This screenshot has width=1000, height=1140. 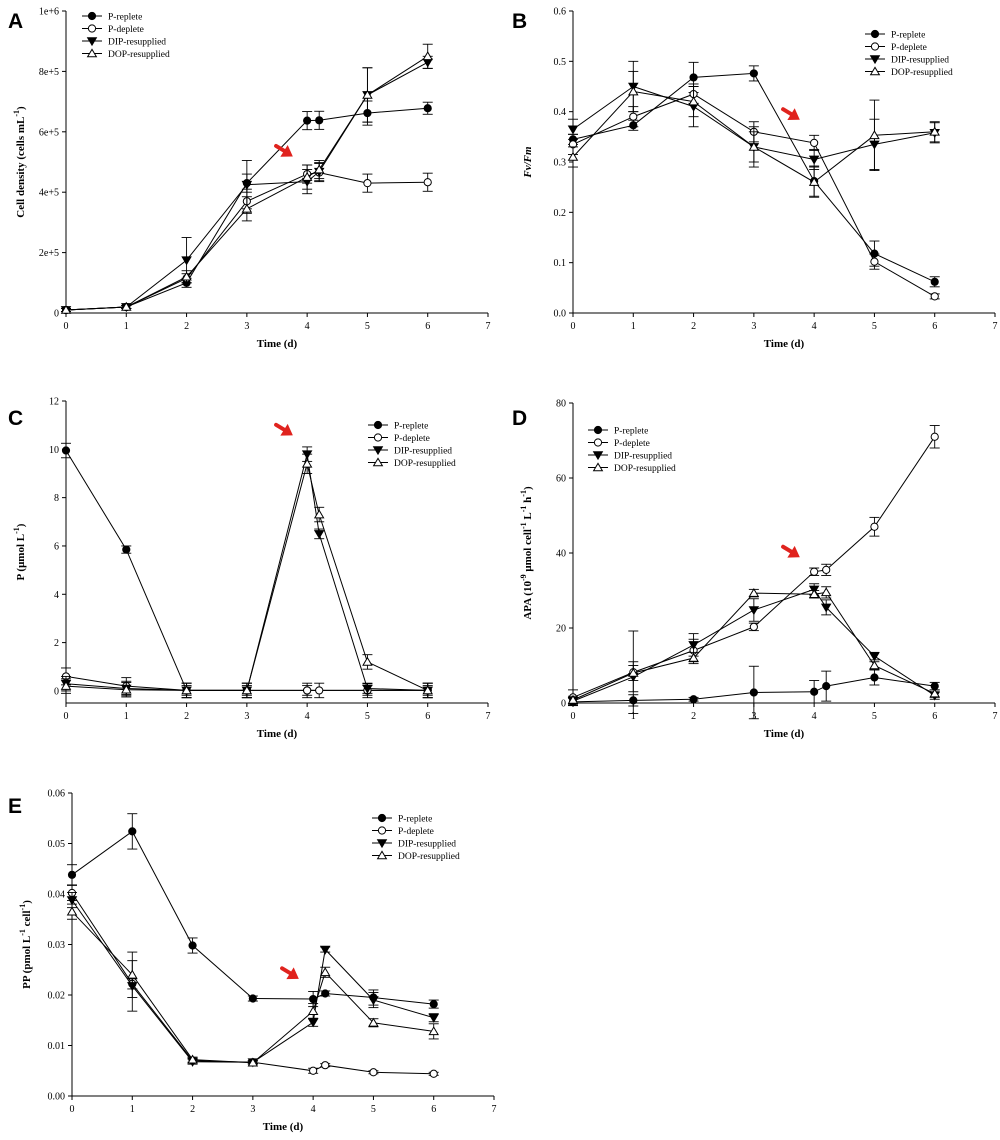 What do you see at coordinates (27, 962) in the screenshot?
I see `y-axis-label-part: PP (pmol L` at bounding box center [27, 962].